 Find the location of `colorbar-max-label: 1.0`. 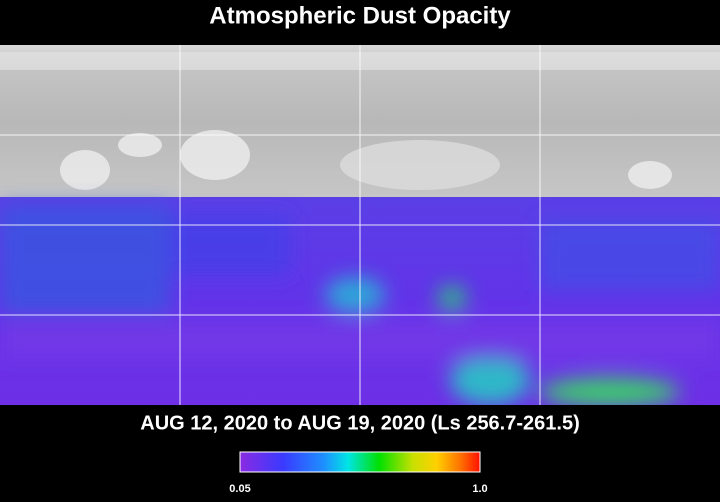

colorbar-max-label: 1.0 is located at coordinates (479, 489).